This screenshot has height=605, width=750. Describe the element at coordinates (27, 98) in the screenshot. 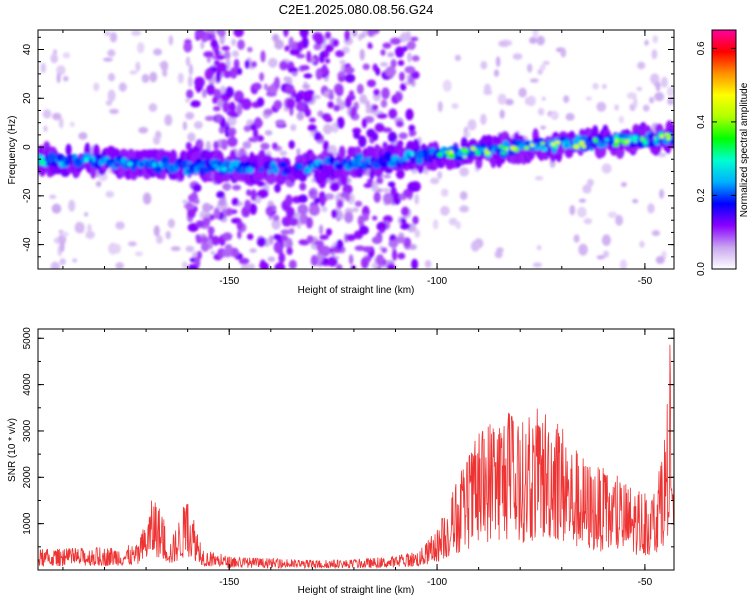

I see `y-tick-label: 20` at that location.